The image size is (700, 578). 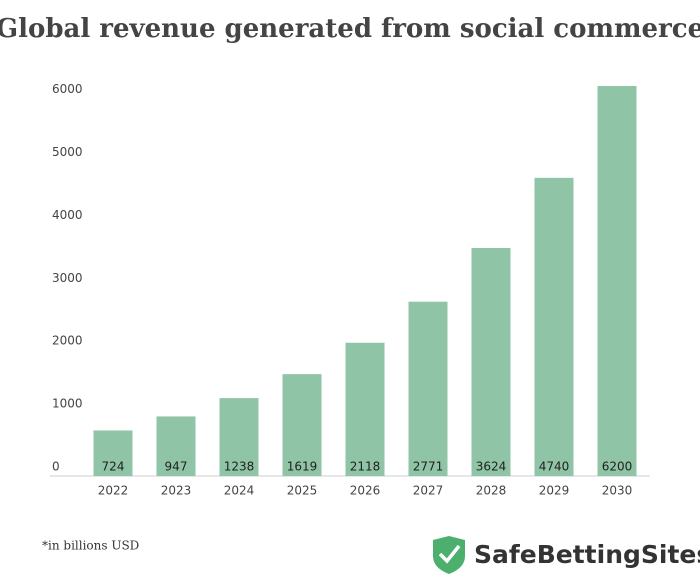 What do you see at coordinates (554, 467) in the screenshot?
I see `value-label: 4740` at bounding box center [554, 467].